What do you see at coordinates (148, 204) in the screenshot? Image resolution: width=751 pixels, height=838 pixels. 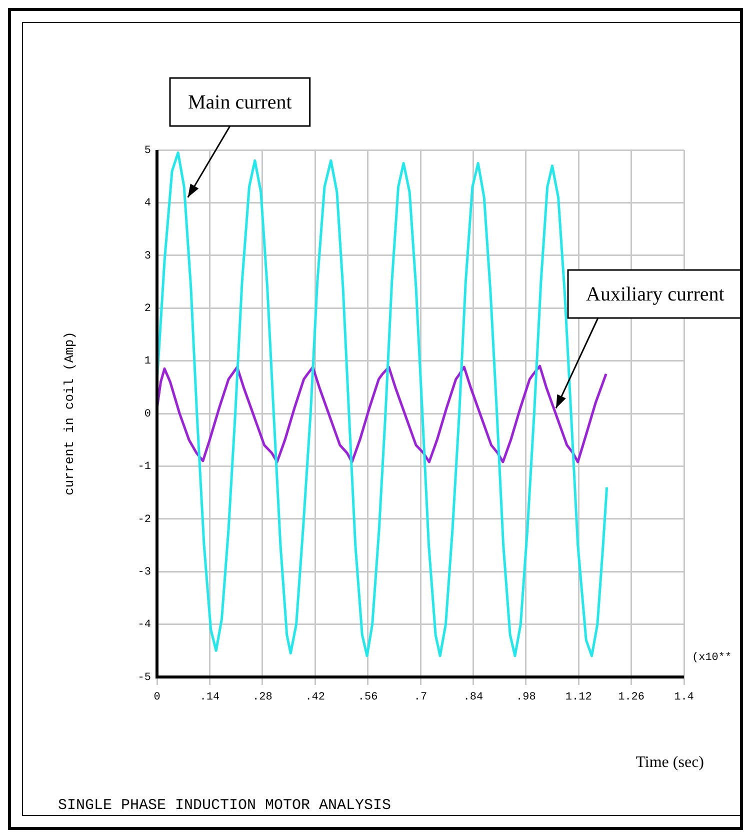 I see `y-tick-label: 4` at bounding box center [148, 204].